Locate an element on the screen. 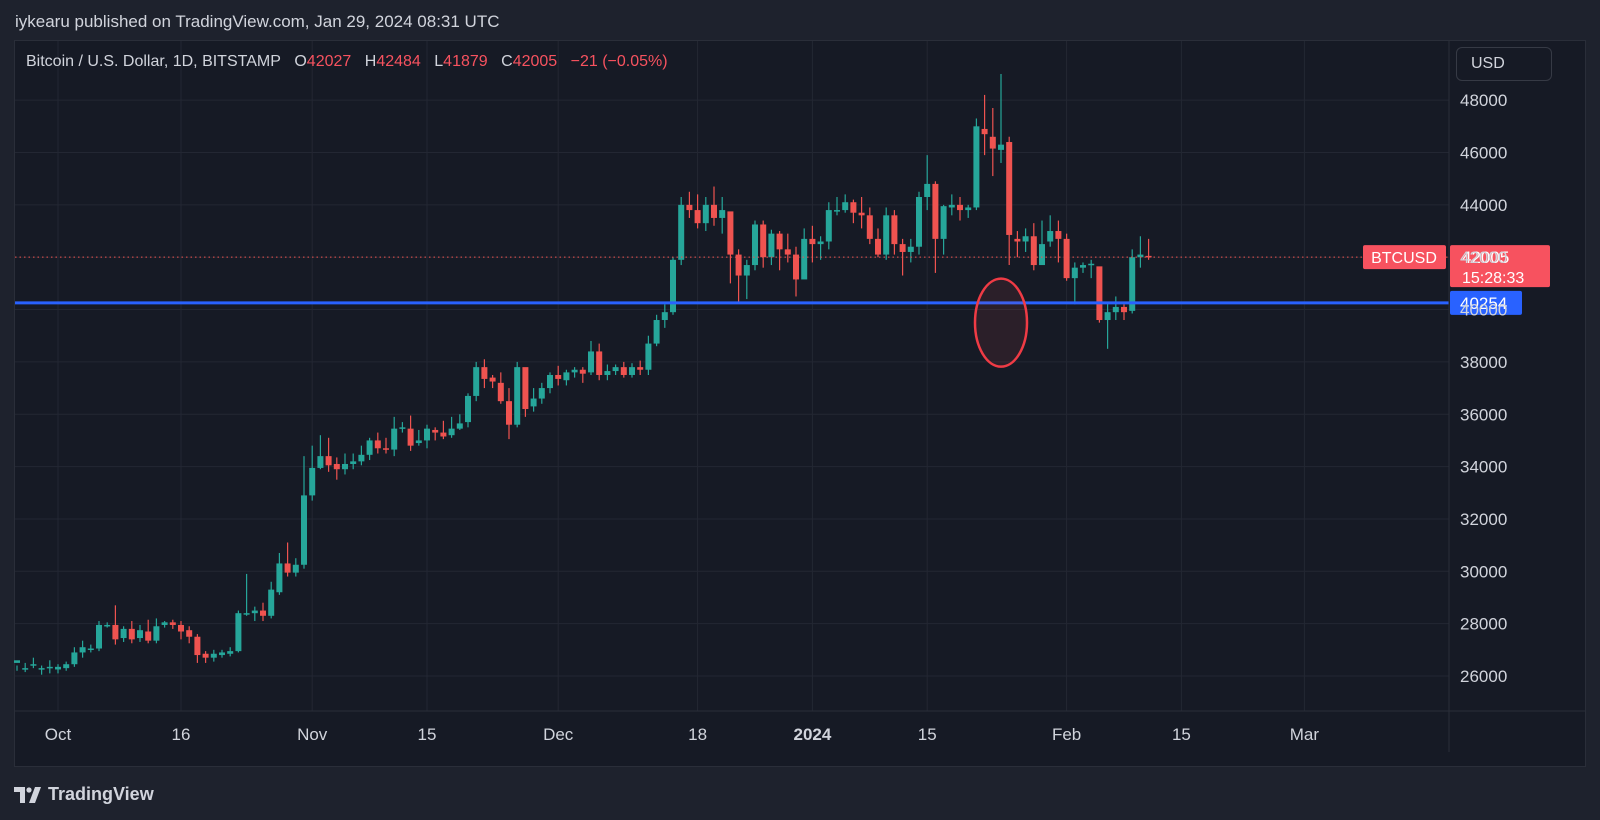 This screenshot has width=1600, height=820. tradingview-logo-text: TradingView is located at coordinates (101, 794).